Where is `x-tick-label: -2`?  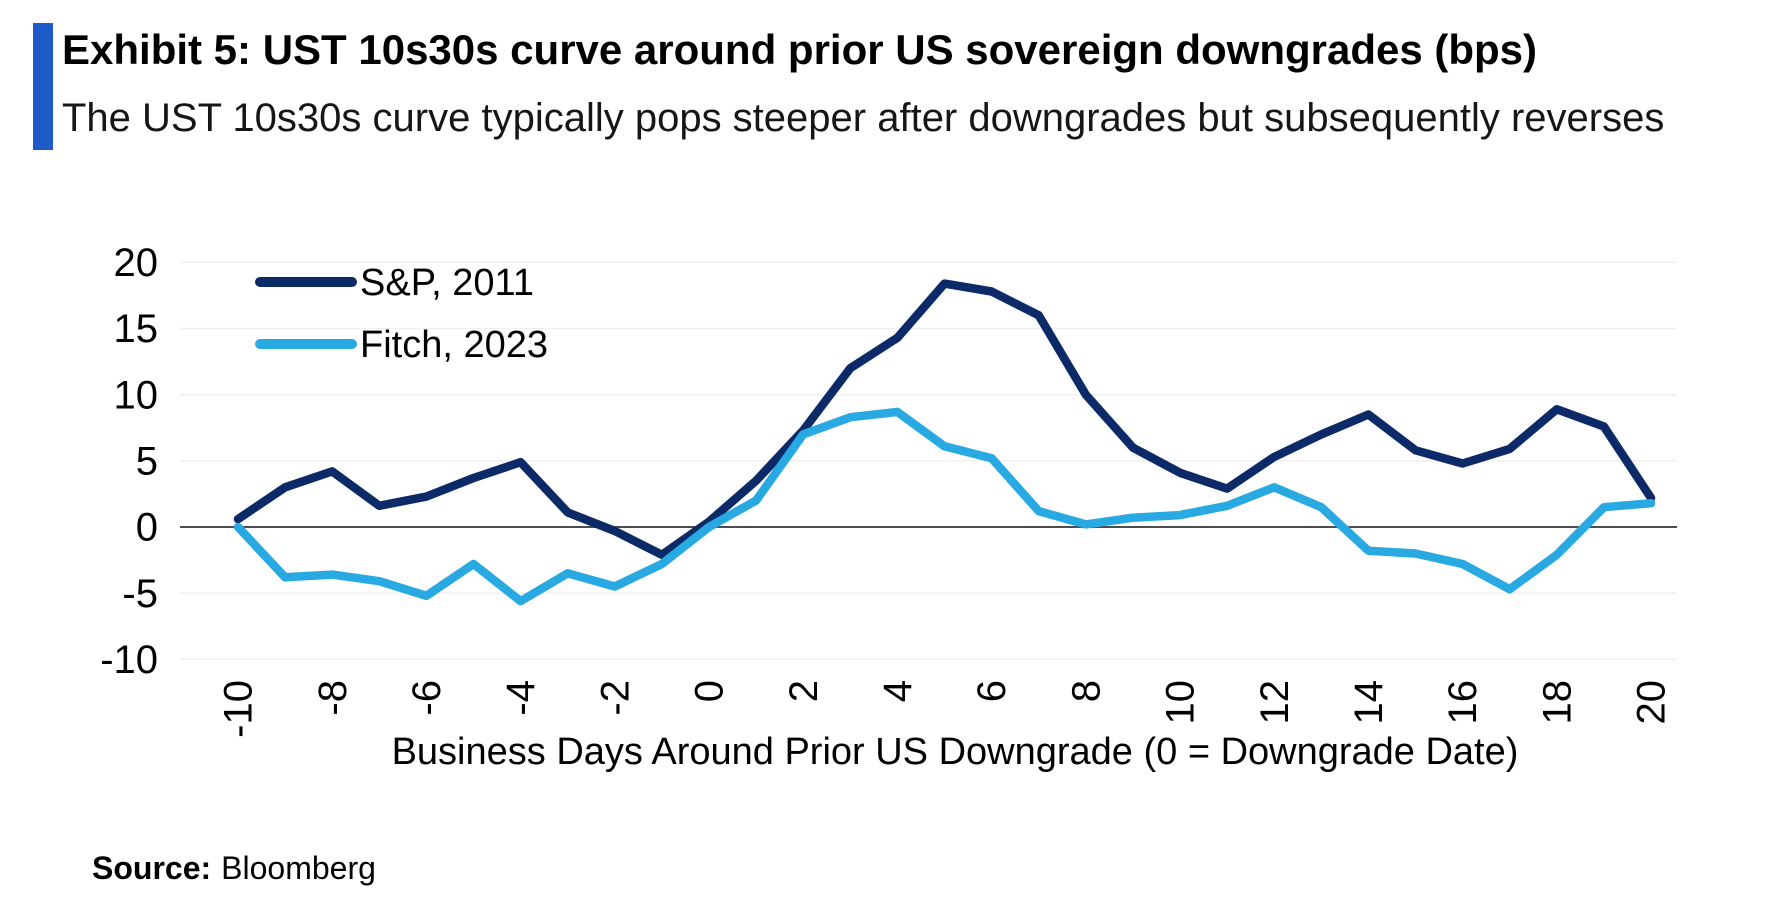 x-tick-label: -2 is located at coordinates (615, 698).